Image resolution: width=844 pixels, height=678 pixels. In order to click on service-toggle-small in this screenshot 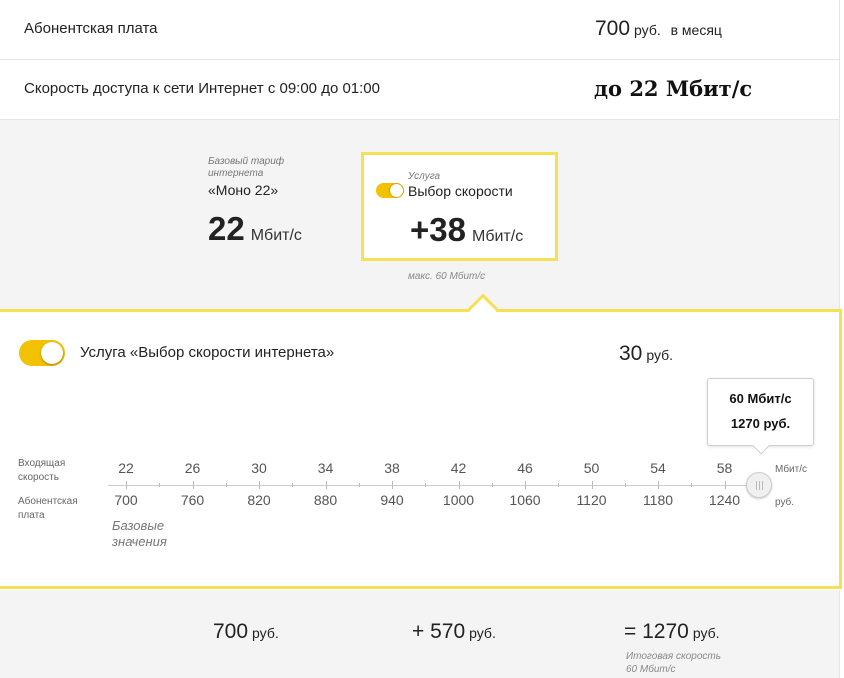, I will do `click(390, 190)`.